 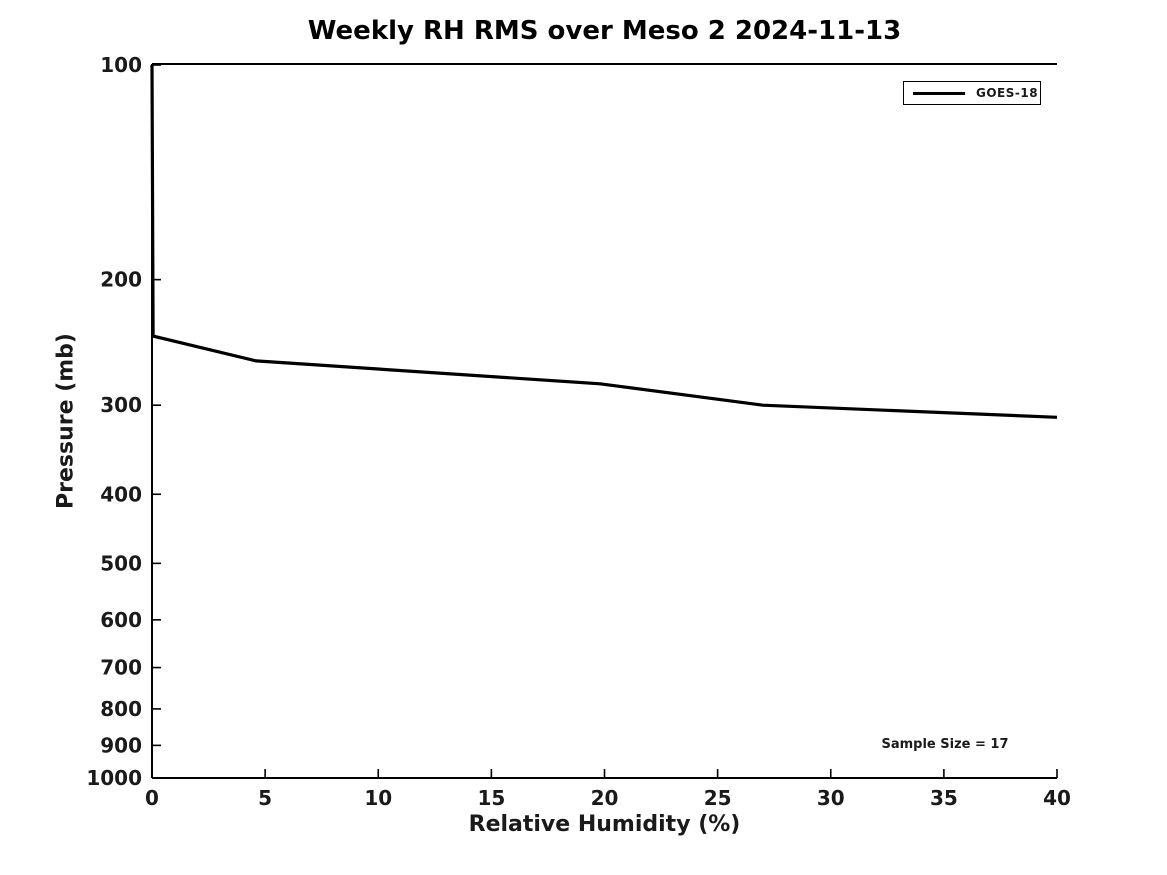 I want to click on y-tick-label: 600, so click(x=121, y=620).